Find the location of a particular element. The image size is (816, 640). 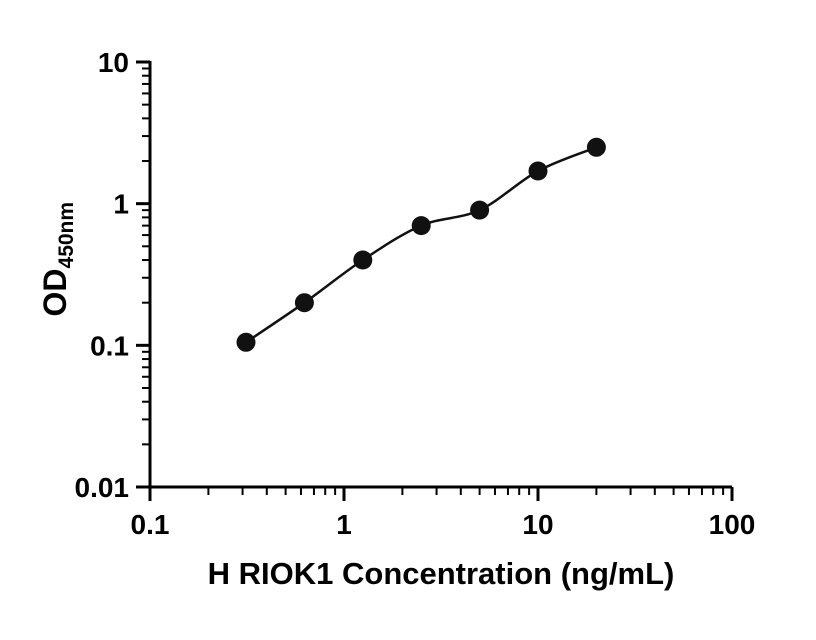

y-axis-title: OD450nm is located at coordinates (58, 259).